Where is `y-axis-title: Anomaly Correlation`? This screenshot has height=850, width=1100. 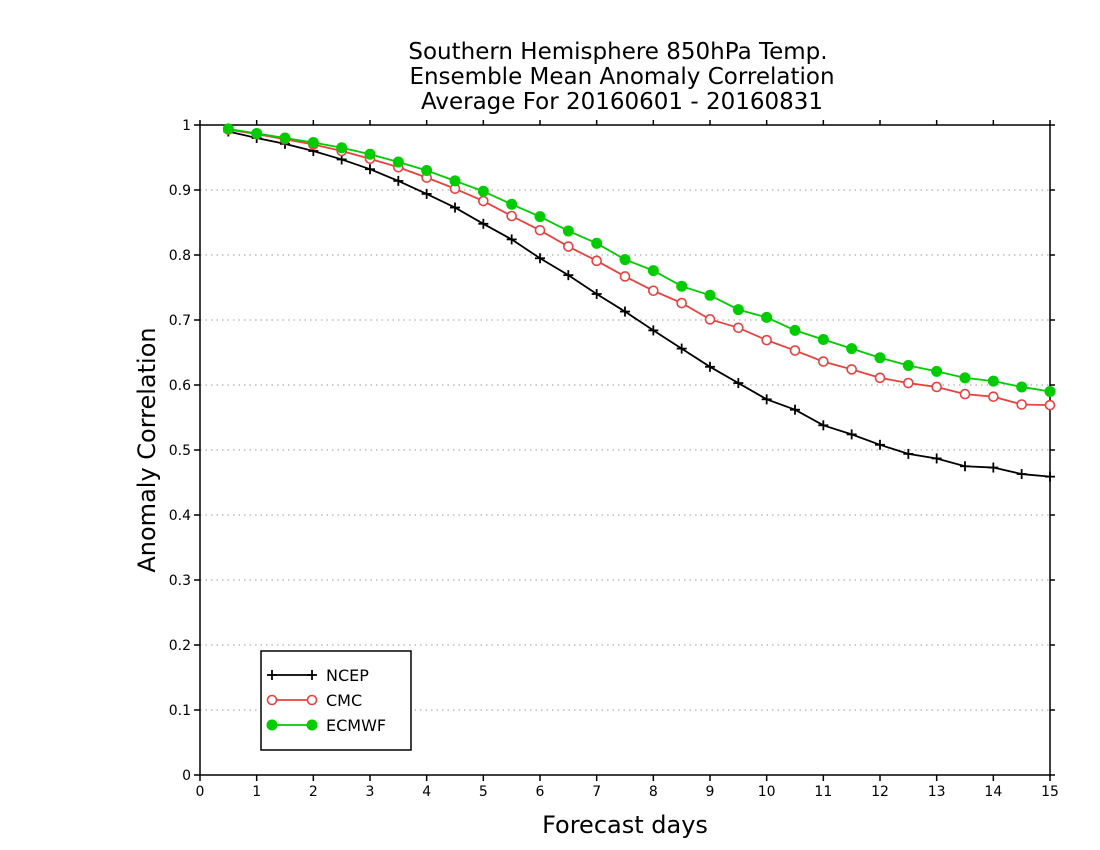
y-axis-title: Anomaly Correlation is located at coordinates (147, 449).